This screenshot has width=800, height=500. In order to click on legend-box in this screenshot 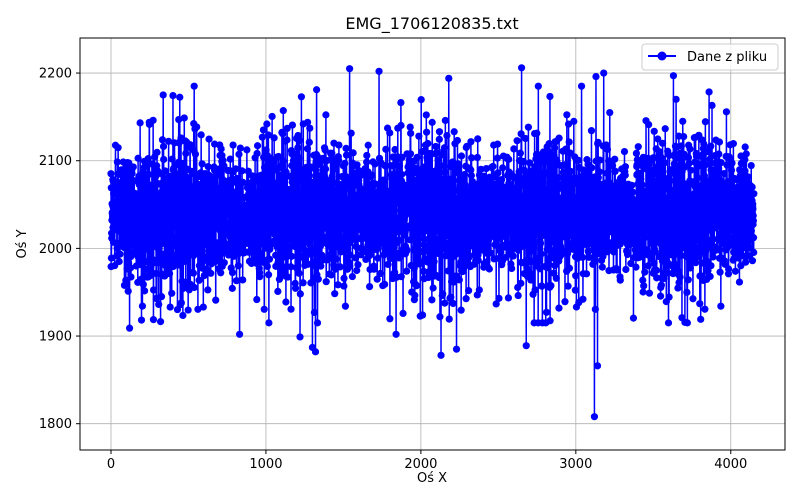, I will do `click(710, 57)`.